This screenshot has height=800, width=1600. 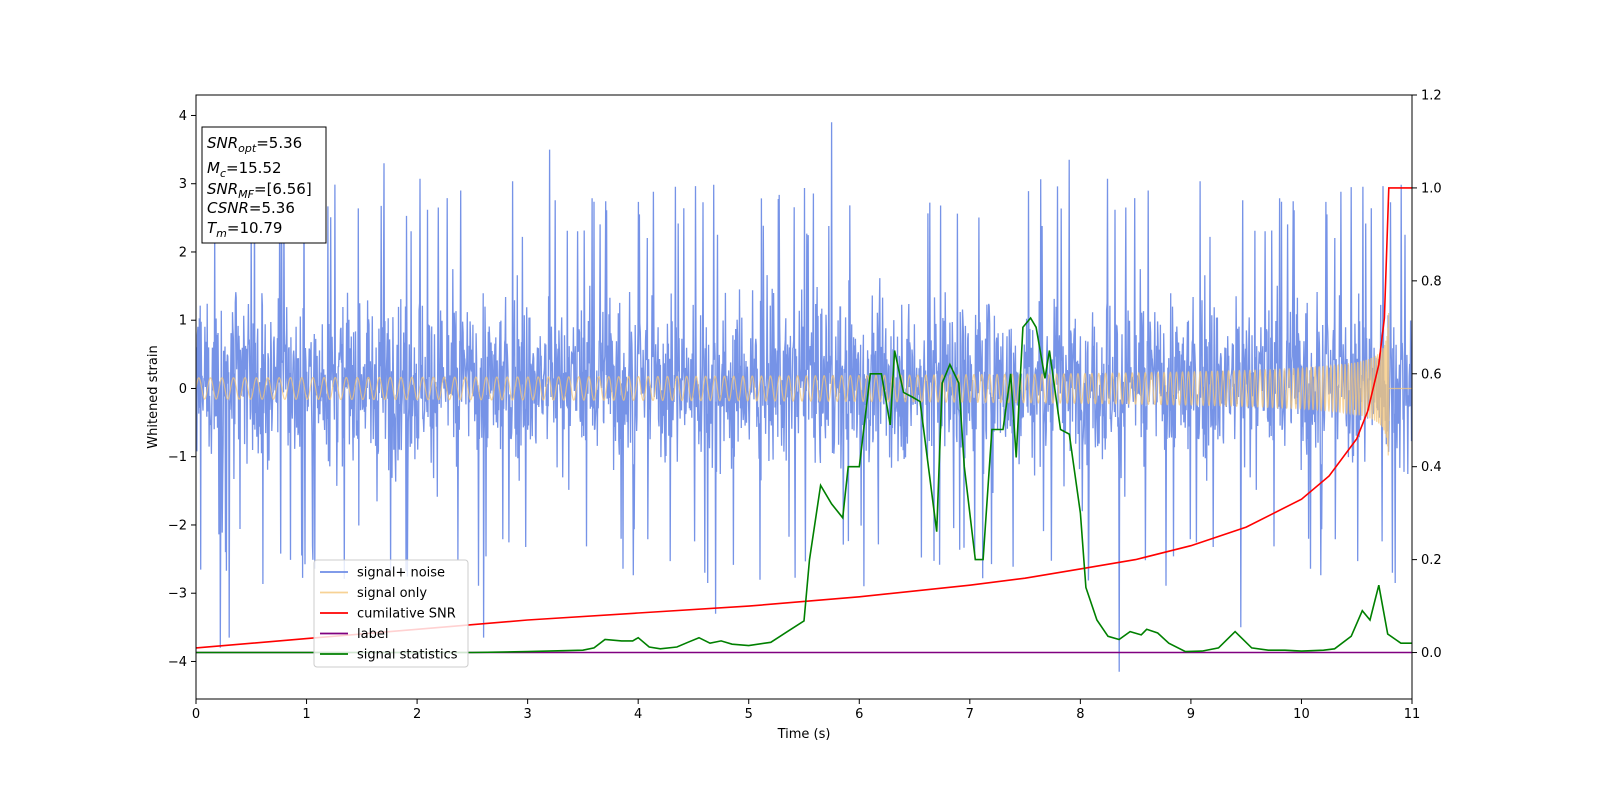 What do you see at coordinates (1191, 714) in the screenshot?
I see `x-tick-label: 9` at bounding box center [1191, 714].